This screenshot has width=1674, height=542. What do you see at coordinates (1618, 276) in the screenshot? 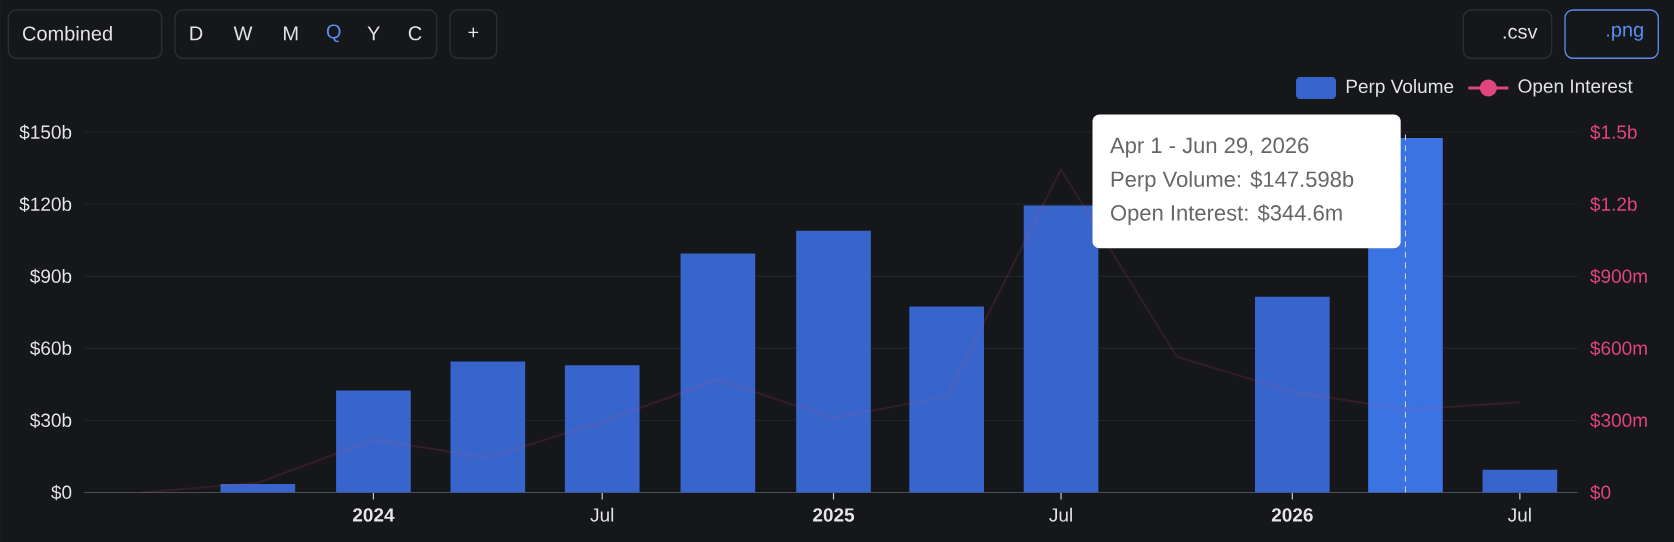
I see `y2-tick-label: $900m` at bounding box center [1618, 276].